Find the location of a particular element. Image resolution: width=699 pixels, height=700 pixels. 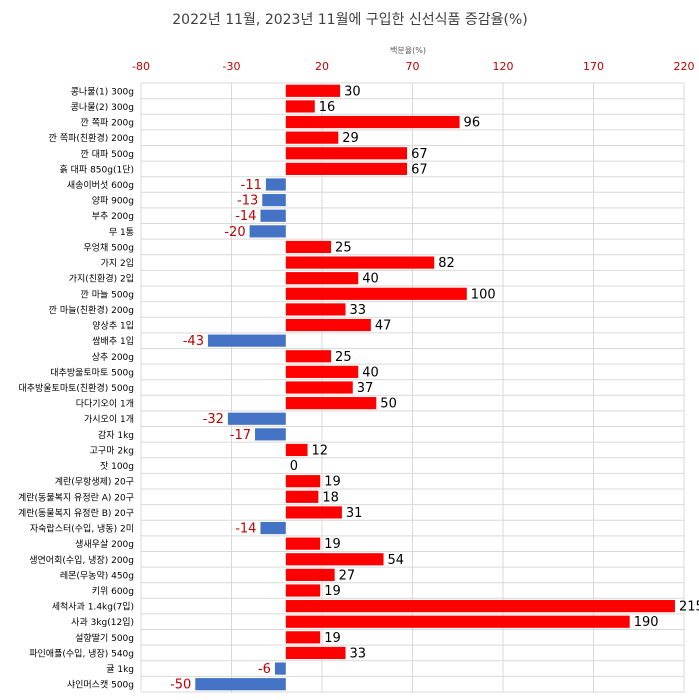

value-label: -17 is located at coordinates (240, 435).